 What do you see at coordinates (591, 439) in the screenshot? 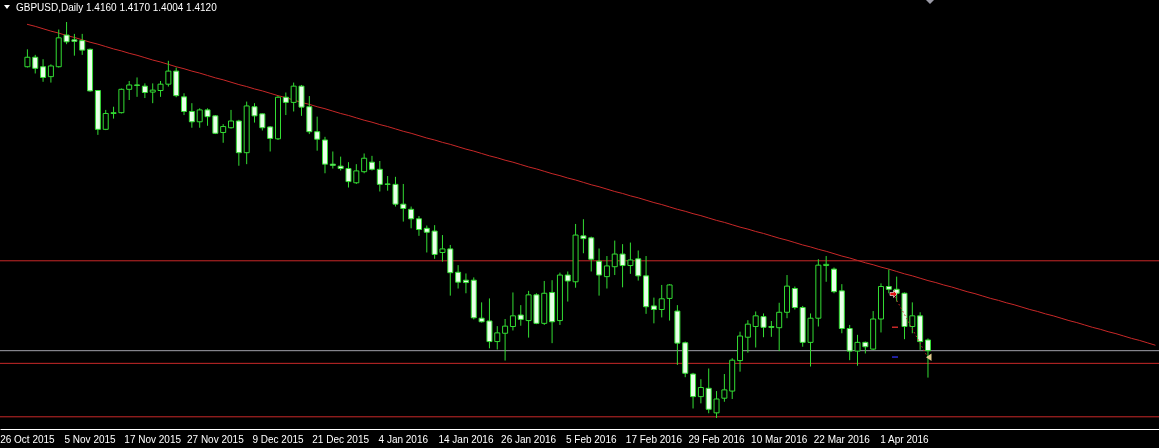
I see `x-tick-label: 5 Feb 2016` at bounding box center [591, 439].